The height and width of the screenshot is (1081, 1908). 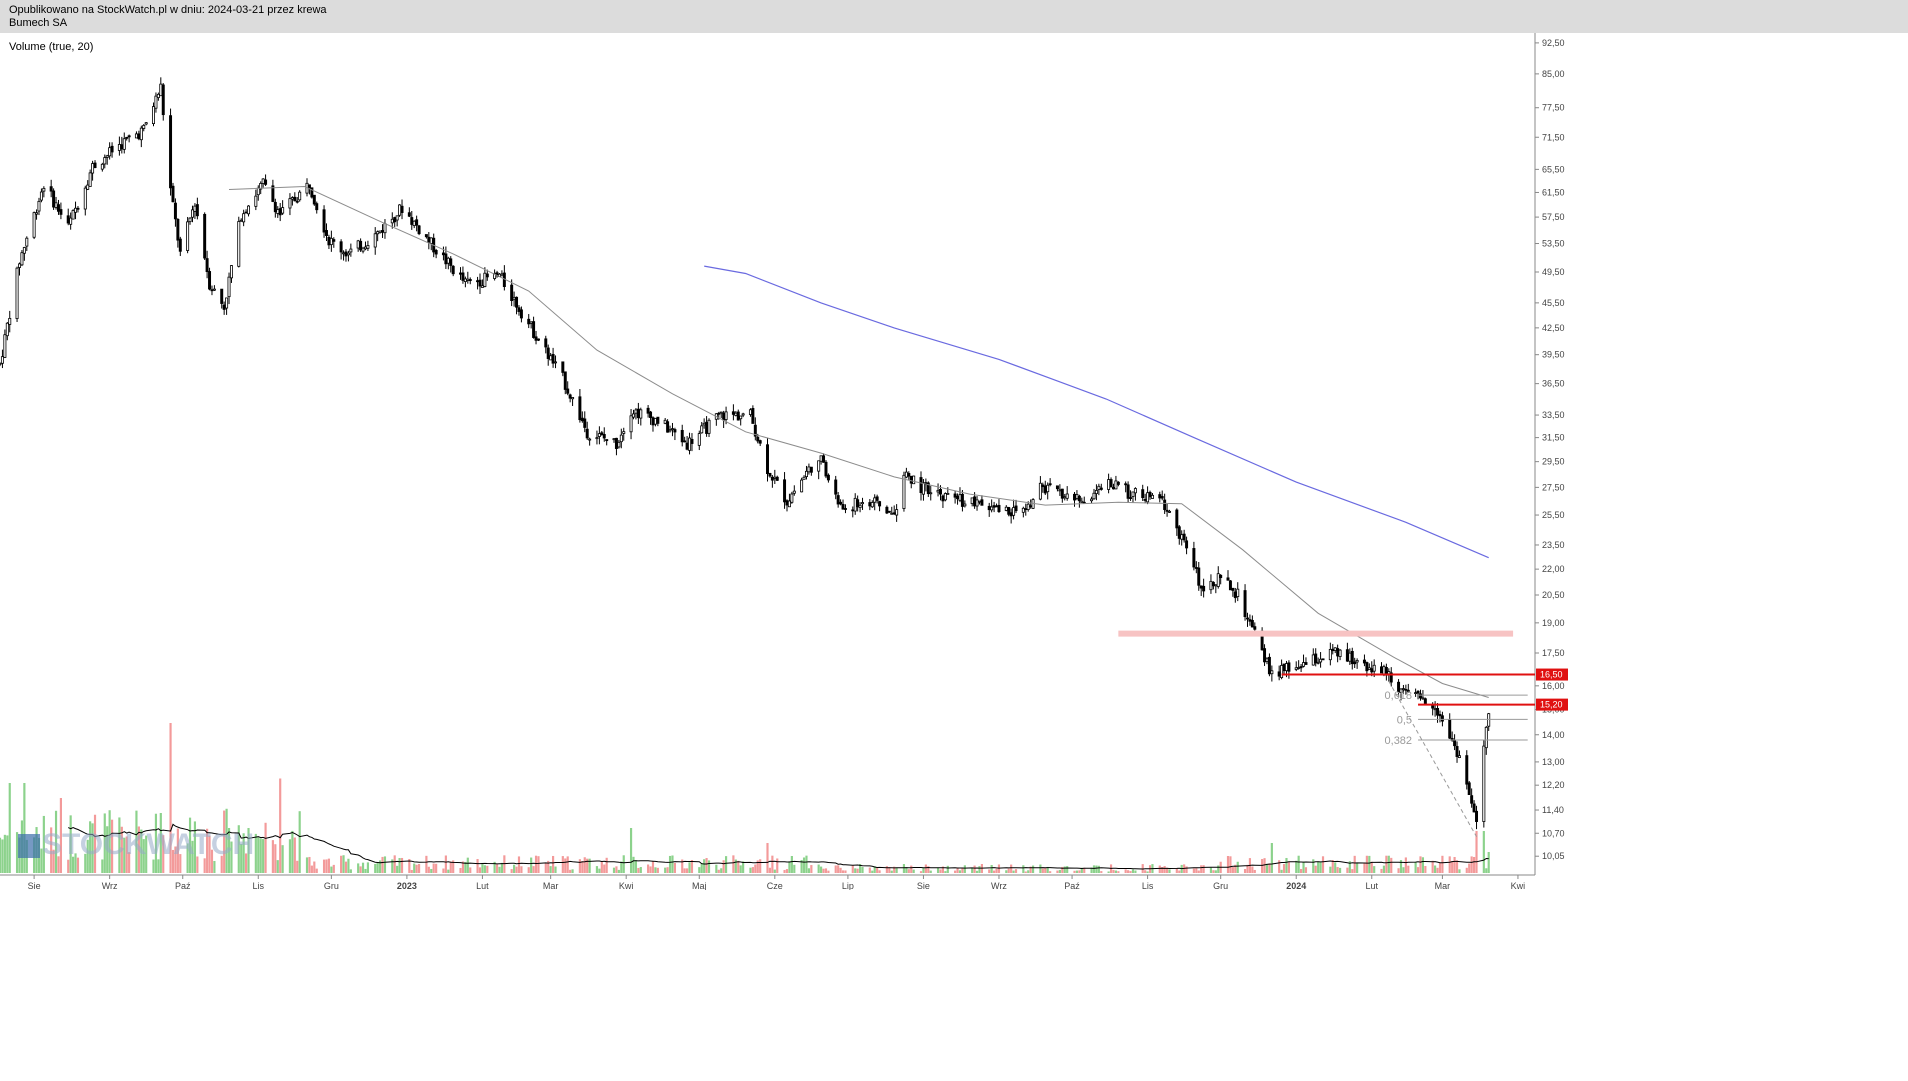 What do you see at coordinates (1553, 169) in the screenshot?
I see `y-tick-label: 65,50` at bounding box center [1553, 169].